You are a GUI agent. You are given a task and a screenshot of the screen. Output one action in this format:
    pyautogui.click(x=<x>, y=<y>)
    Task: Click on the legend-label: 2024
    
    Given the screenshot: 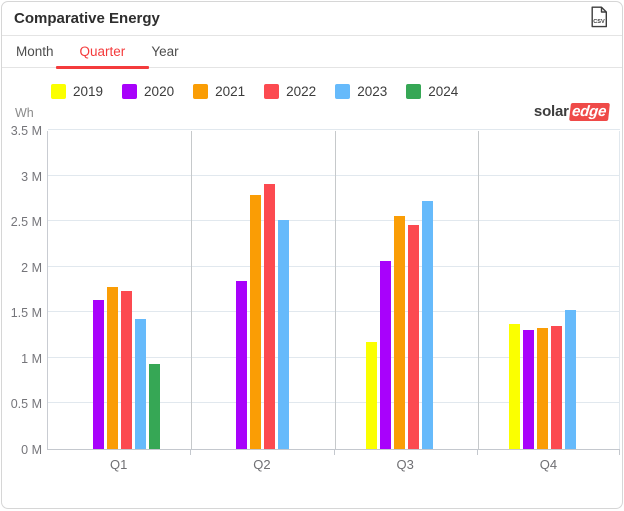 What is the action you would take?
    pyautogui.click(x=443, y=91)
    